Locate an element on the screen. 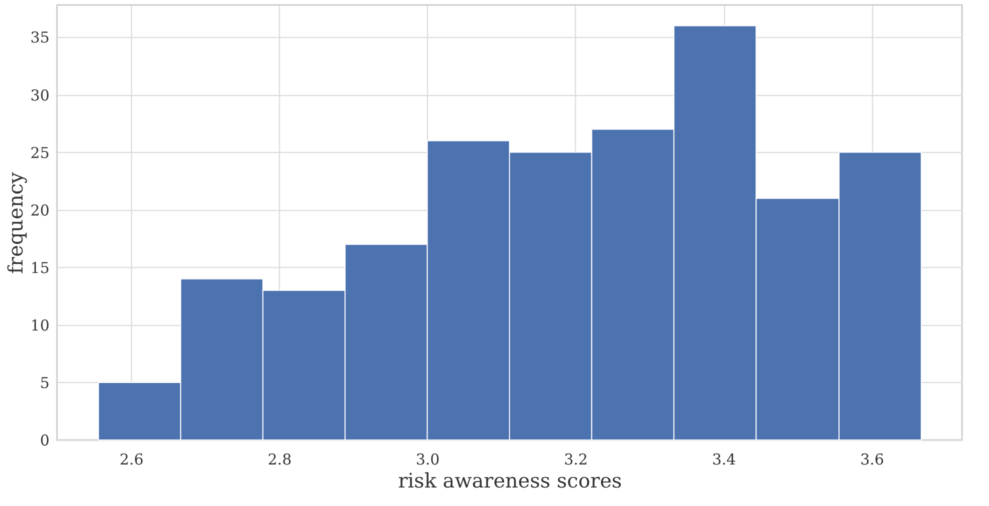 This screenshot has width=989, height=506. y-tick-label: 30 is located at coordinates (40, 95).